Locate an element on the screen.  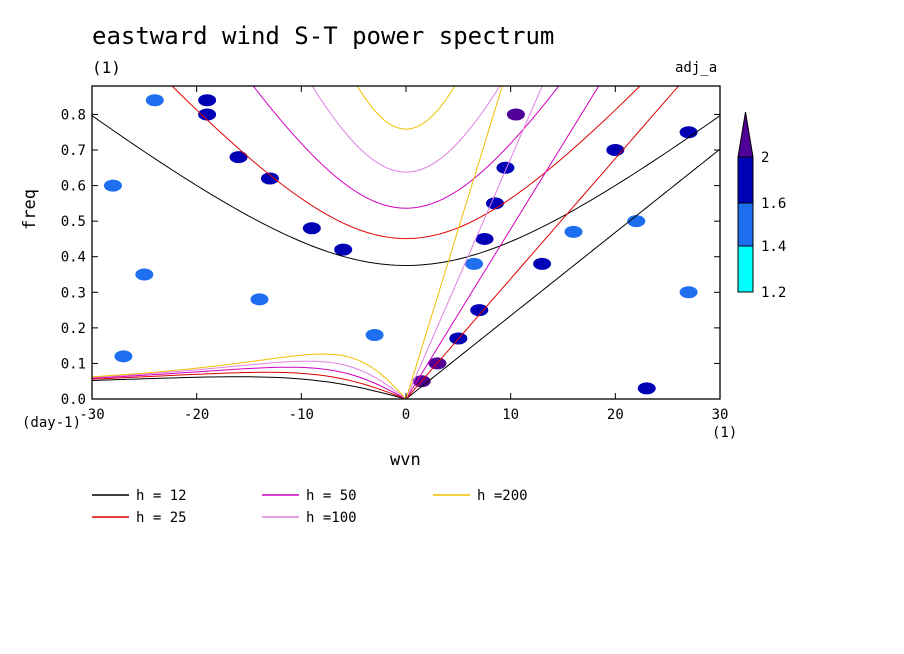
legend-label: h =200 is located at coordinates (502, 496).